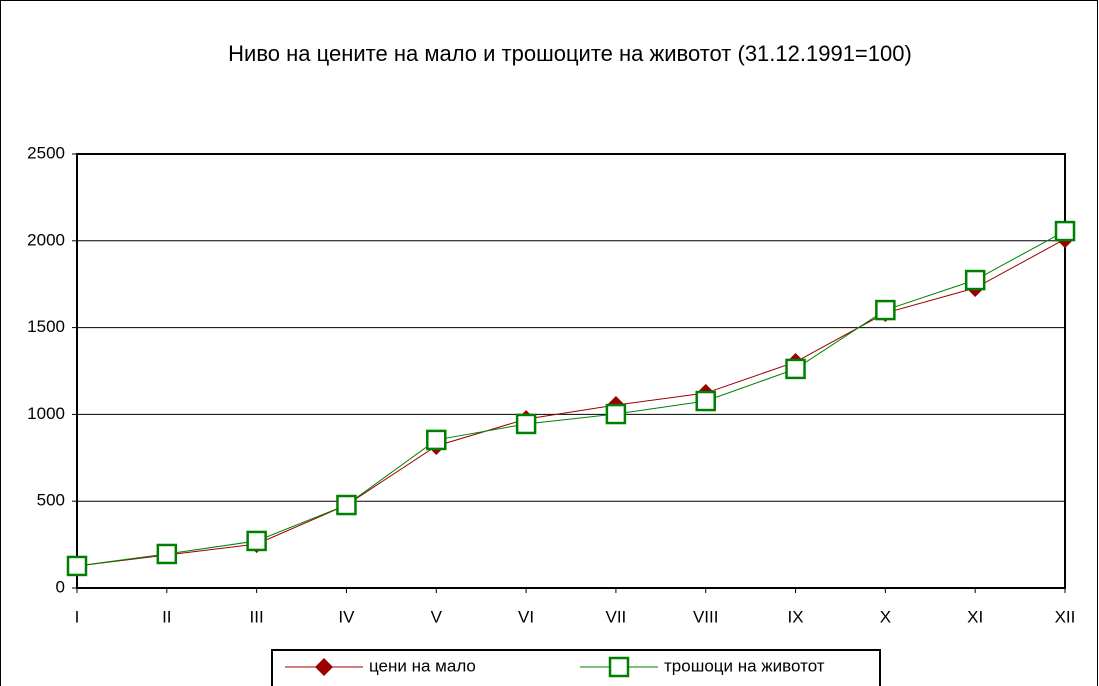 The height and width of the screenshot is (686, 1099). Describe the element at coordinates (166, 616) in the screenshot. I see `x-tick-label: II` at that location.